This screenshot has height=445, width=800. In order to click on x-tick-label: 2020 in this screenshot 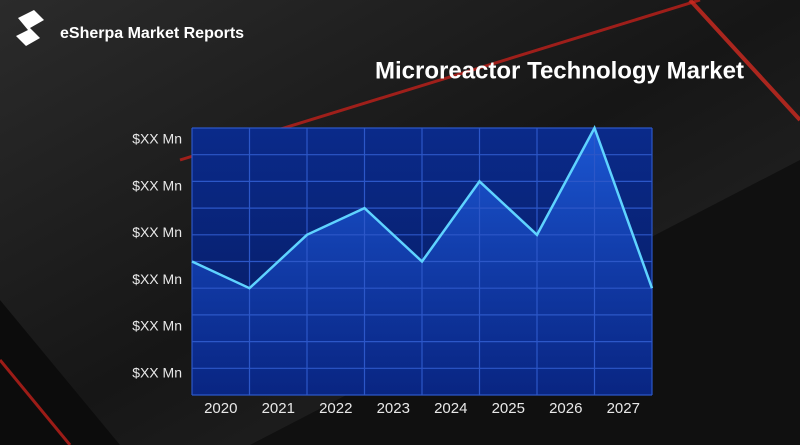, I will do `click(220, 408)`.